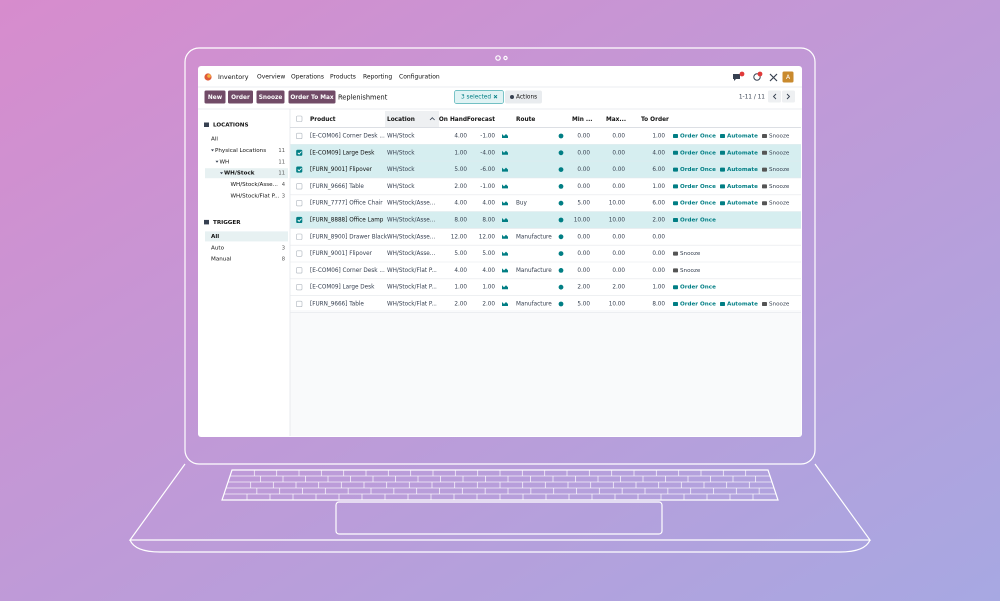 The image size is (1000, 601). Describe the element at coordinates (307, 77) in the screenshot. I see `menu-item: Operations` at that location.